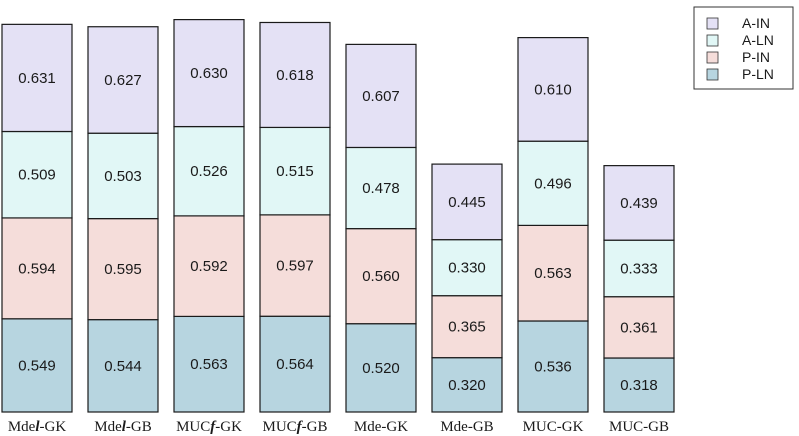 This screenshot has height=436, width=799. Describe the element at coordinates (467, 327) in the screenshot. I see `data-label-p-in-6: 0.365` at that location.